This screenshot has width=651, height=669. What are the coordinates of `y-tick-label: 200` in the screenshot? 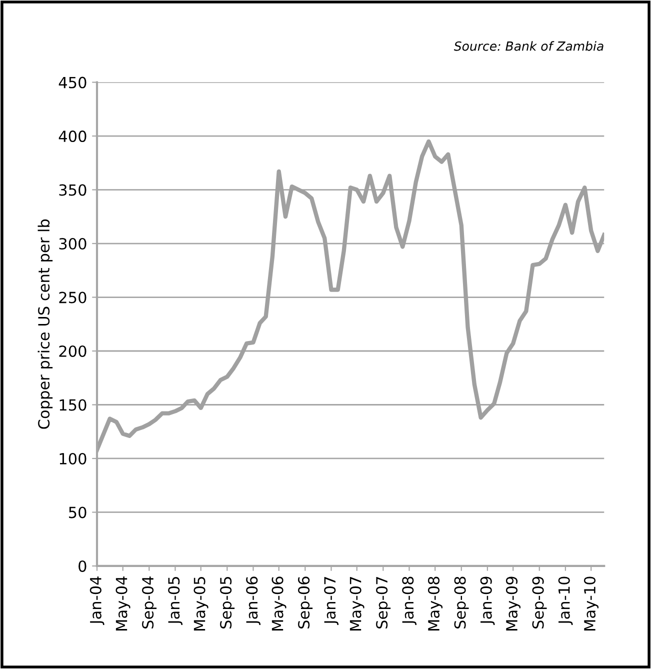 It's located at (72, 351).